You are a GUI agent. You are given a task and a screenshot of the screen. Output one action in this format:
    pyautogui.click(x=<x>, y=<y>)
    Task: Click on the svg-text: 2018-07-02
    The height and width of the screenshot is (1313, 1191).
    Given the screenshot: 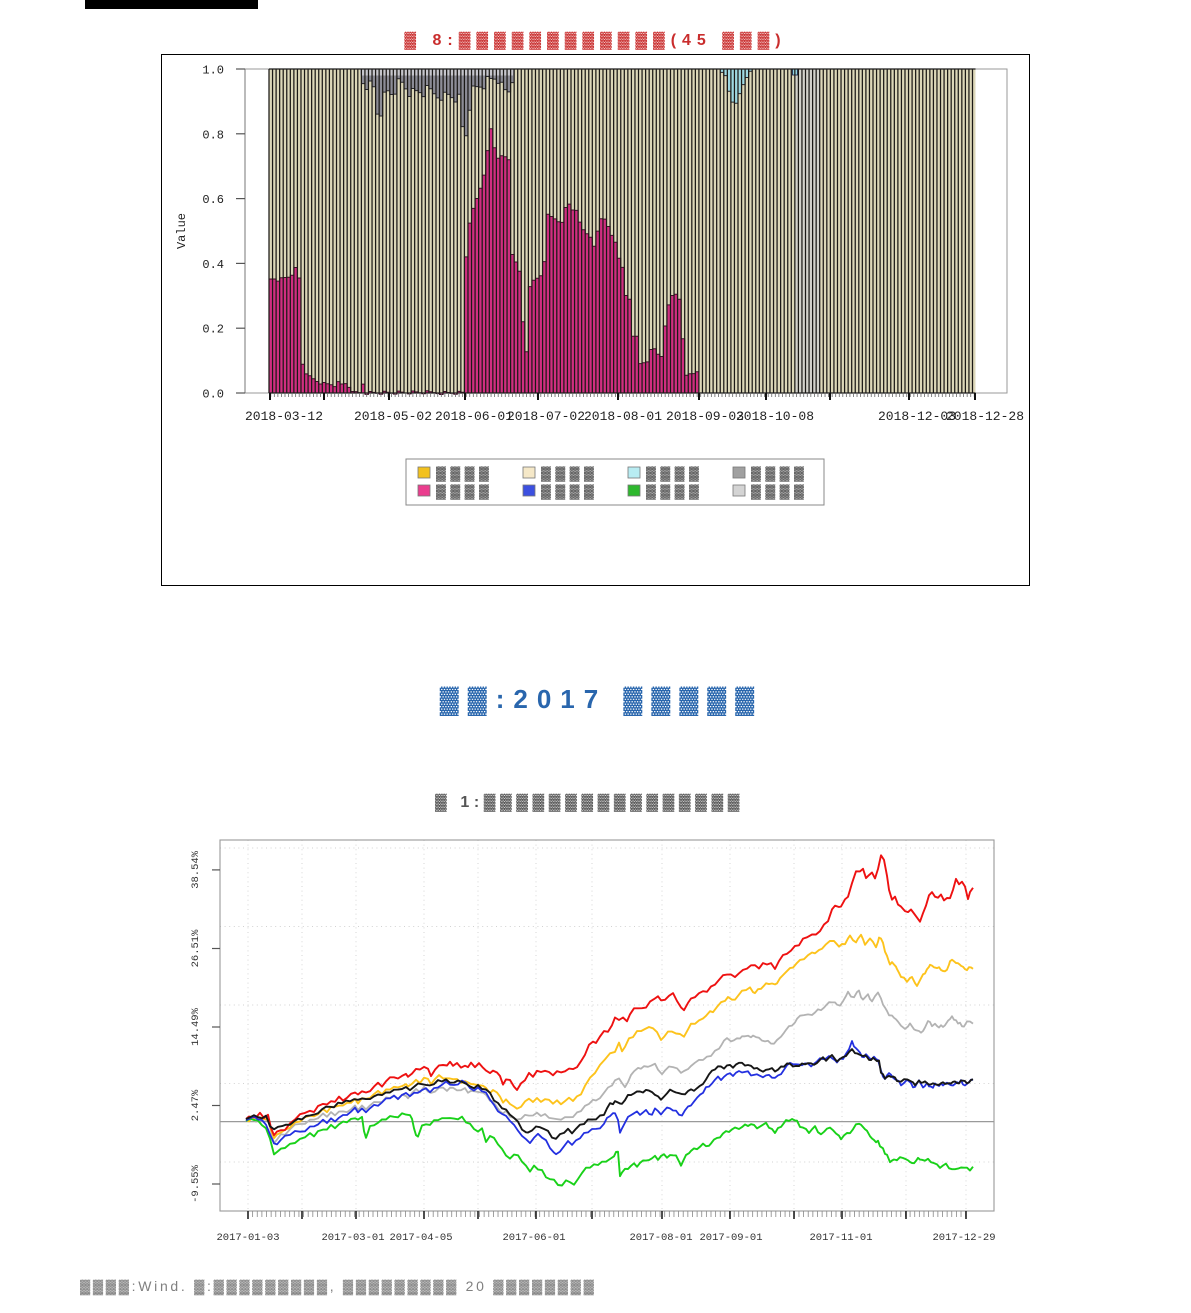 What is the action you would take?
    pyautogui.click(x=546, y=416)
    